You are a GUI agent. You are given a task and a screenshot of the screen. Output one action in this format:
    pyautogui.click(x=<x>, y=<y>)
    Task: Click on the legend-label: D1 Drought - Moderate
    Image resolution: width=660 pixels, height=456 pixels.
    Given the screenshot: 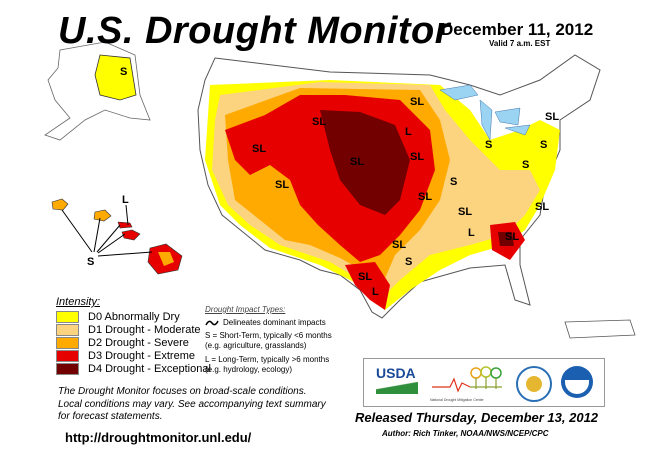 What is the action you would take?
    pyautogui.click(x=144, y=329)
    